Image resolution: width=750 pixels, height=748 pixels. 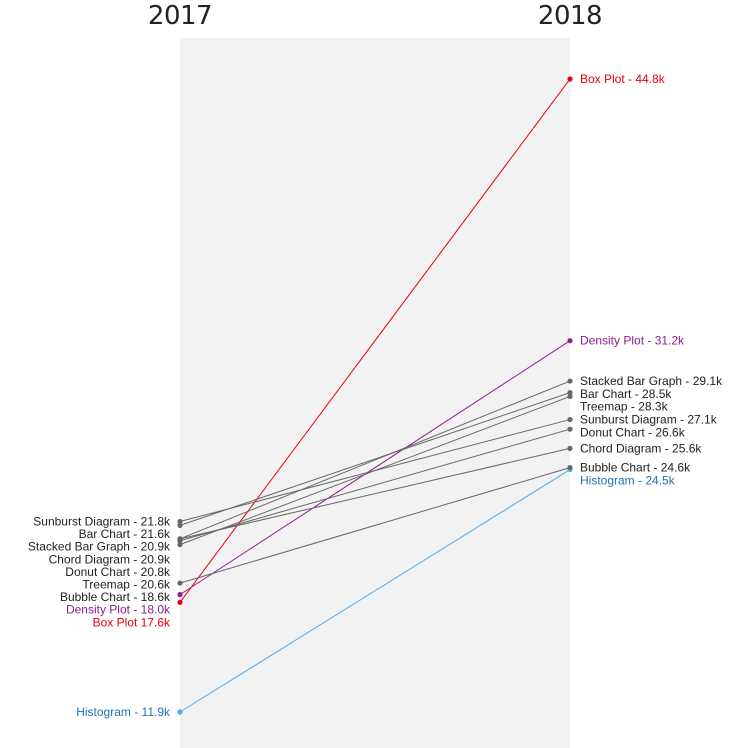 I want to click on label-2018-donut-chart: Donut Chart - 26.6k, so click(x=633, y=432).